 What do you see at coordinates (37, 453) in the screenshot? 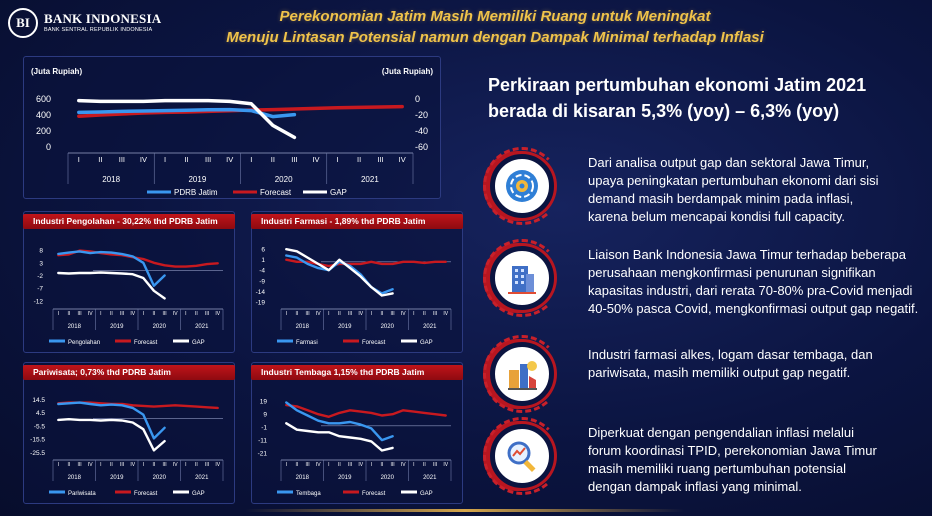
I see `y-tick-label: -25.5` at bounding box center [37, 453].